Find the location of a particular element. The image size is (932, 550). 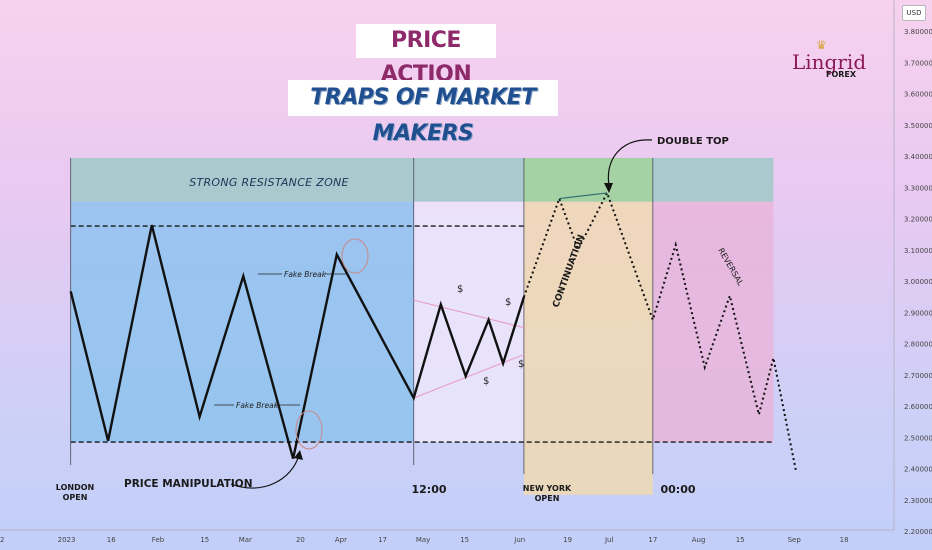

ny-open-label-1: NEW YORK is located at coordinates (547, 488).